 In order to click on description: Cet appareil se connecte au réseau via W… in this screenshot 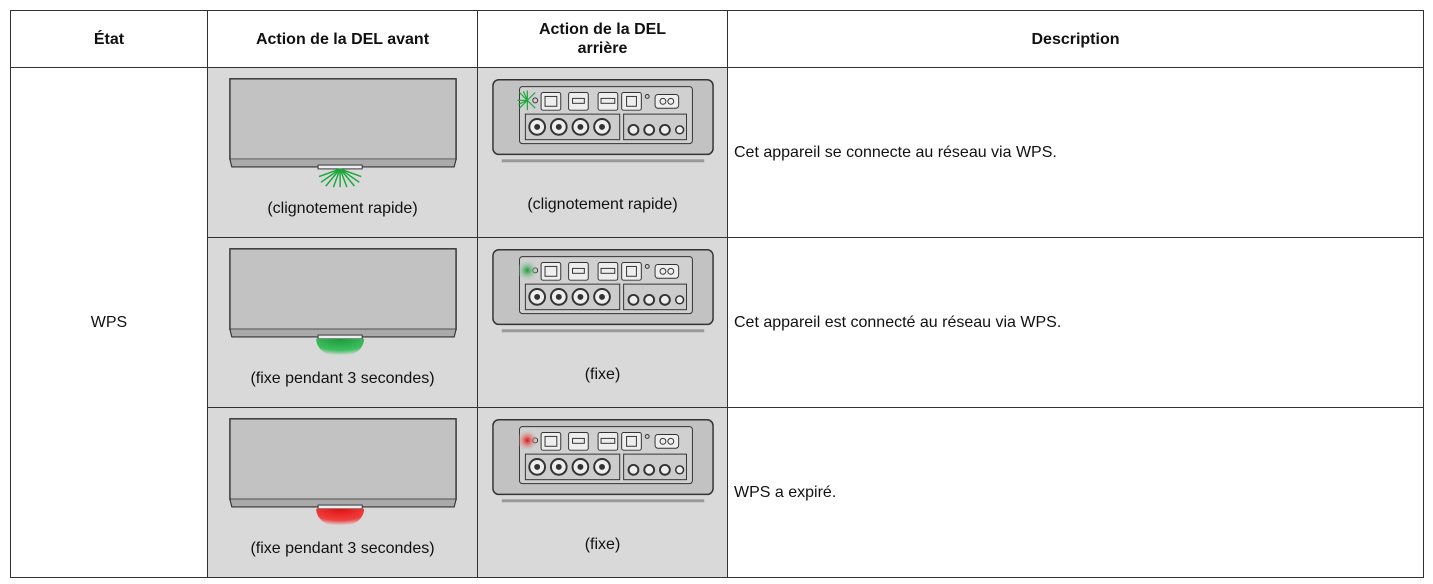, I will do `click(1075, 152)`.